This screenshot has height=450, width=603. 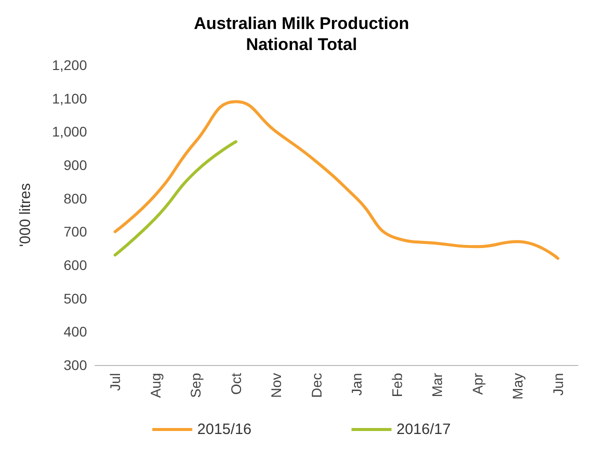 I want to click on x-tick-label: Mar, so click(x=437, y=385).